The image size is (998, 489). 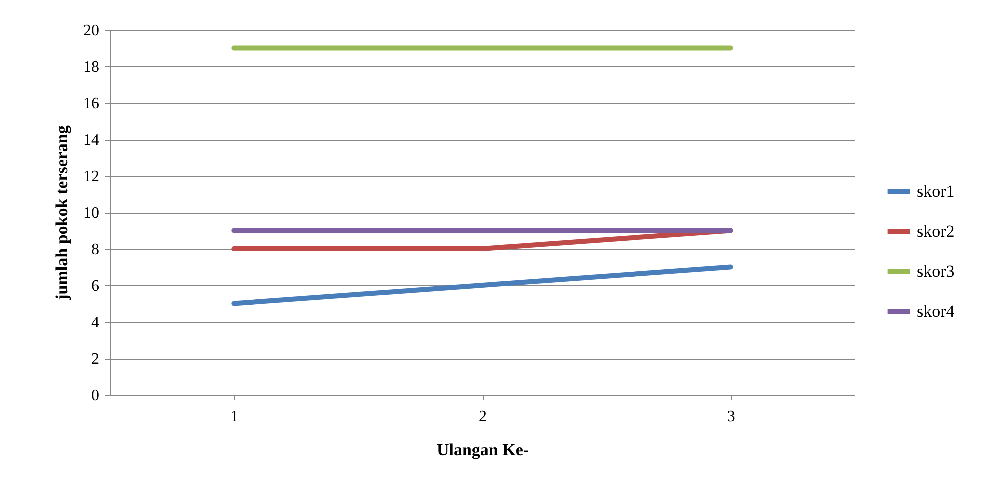 I want to click on y-tick-label: 14, so click(x=92, y=140).